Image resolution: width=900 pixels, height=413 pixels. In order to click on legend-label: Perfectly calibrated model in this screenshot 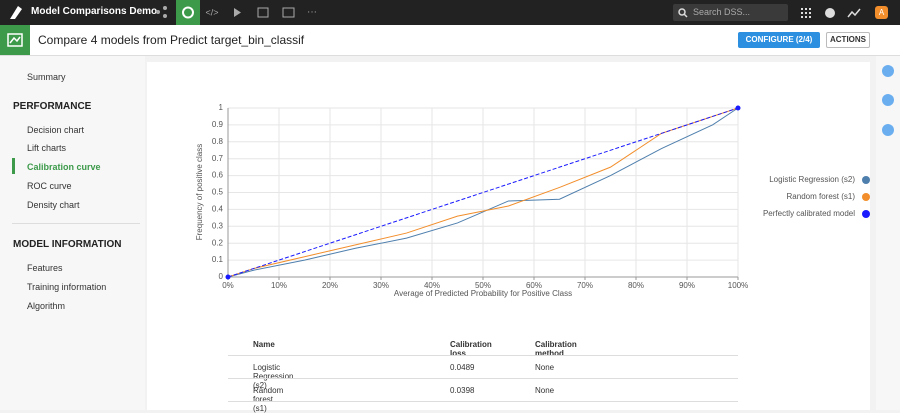, I will do `click(809, 213)`.